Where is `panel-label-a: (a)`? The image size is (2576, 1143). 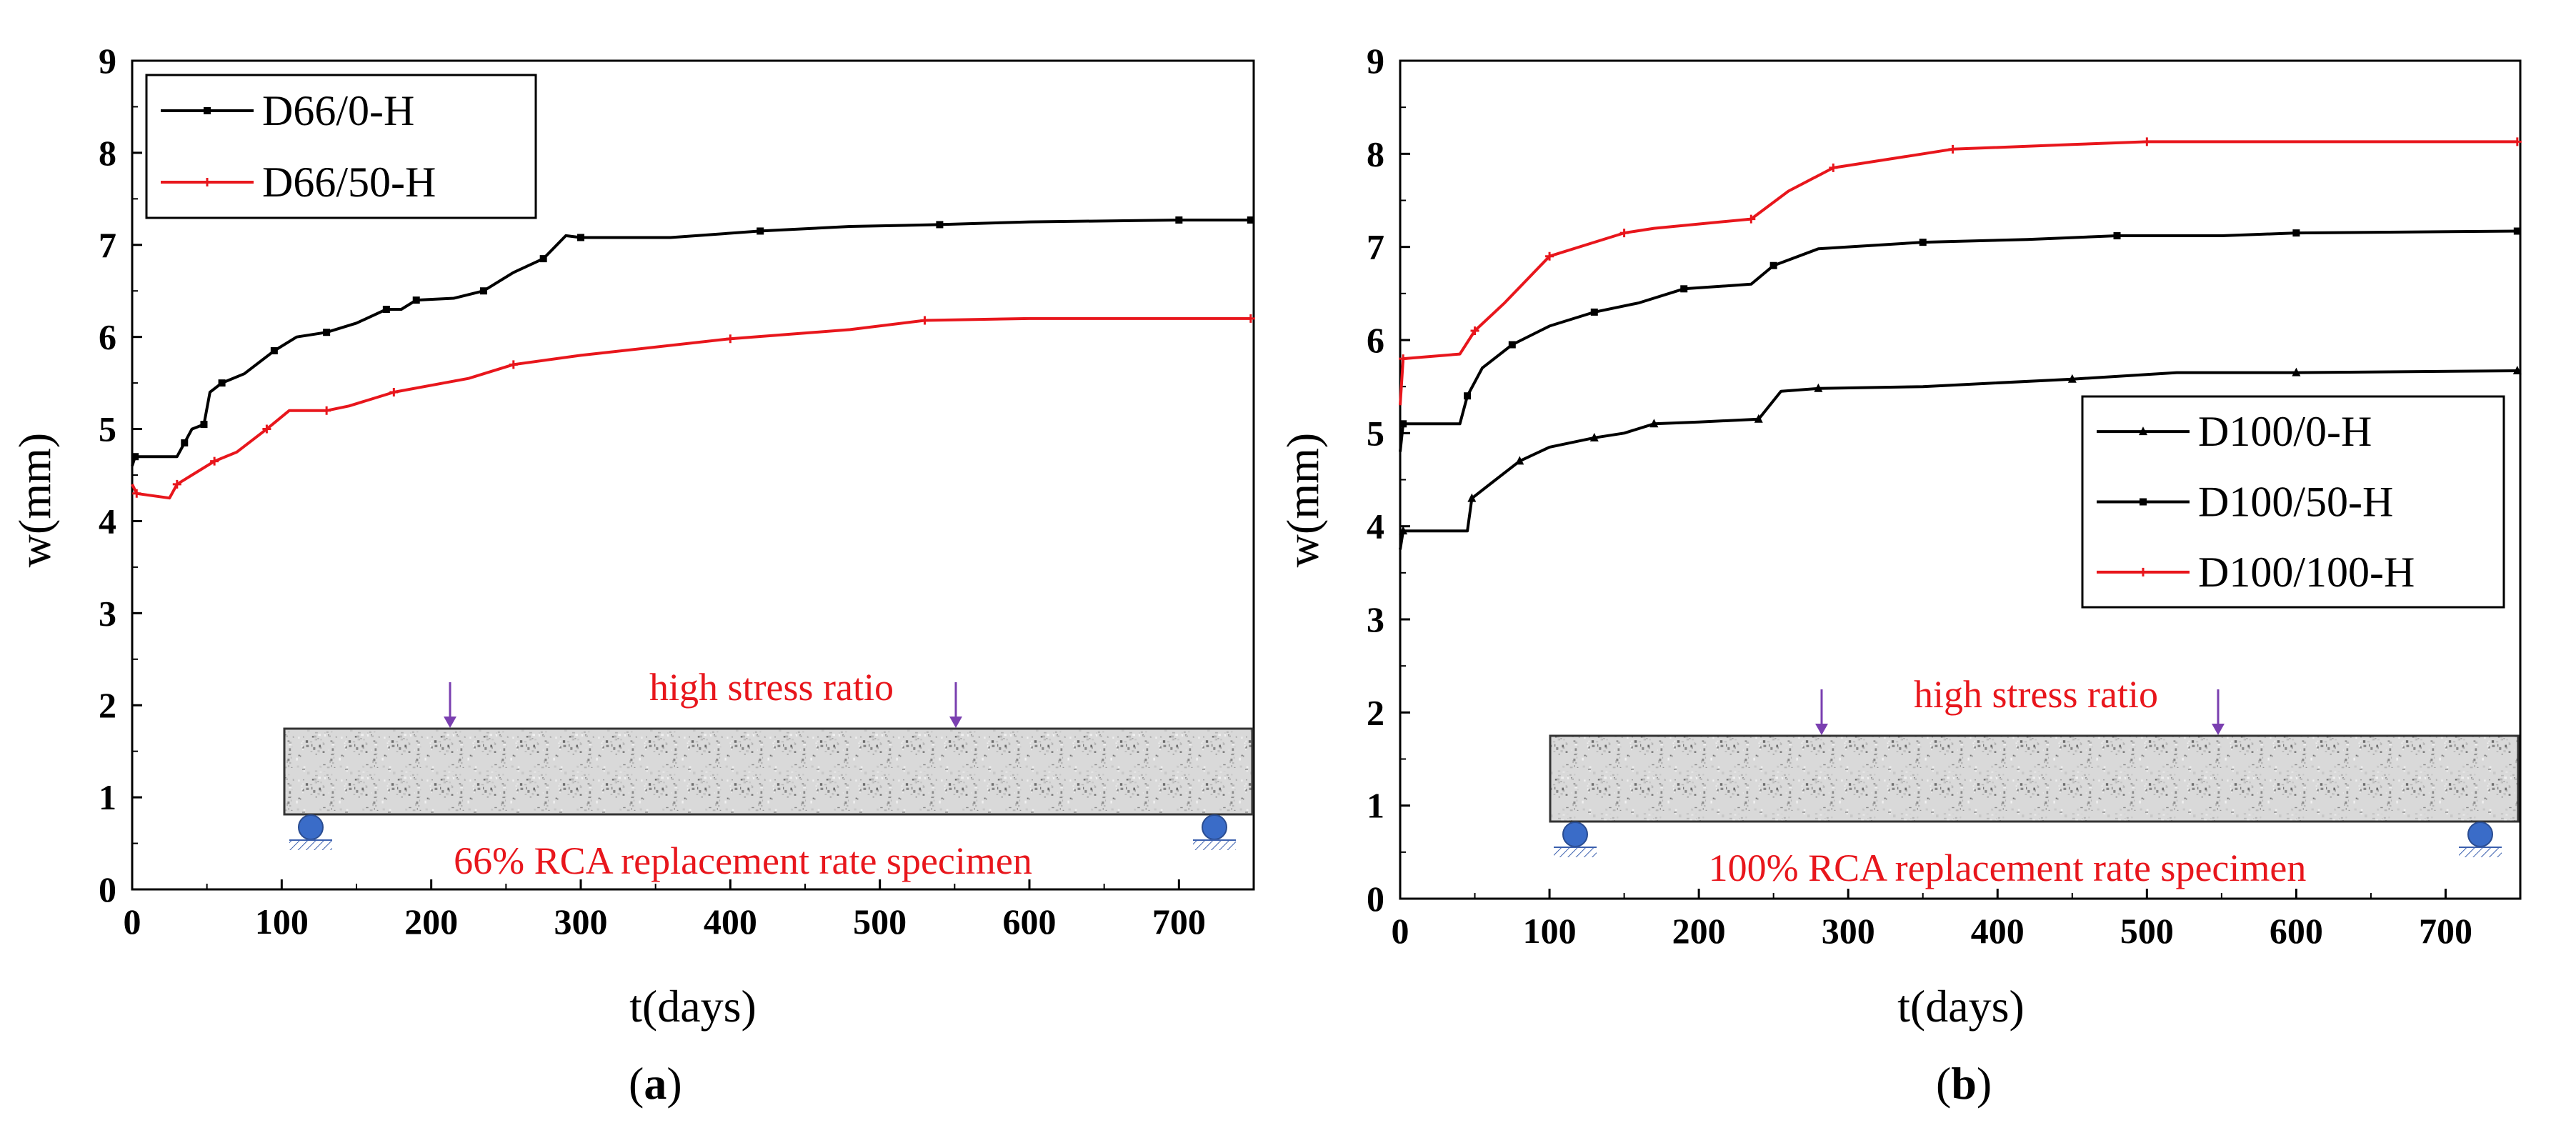 panel-label-a: (a) is located at coordinates (656, 1083).